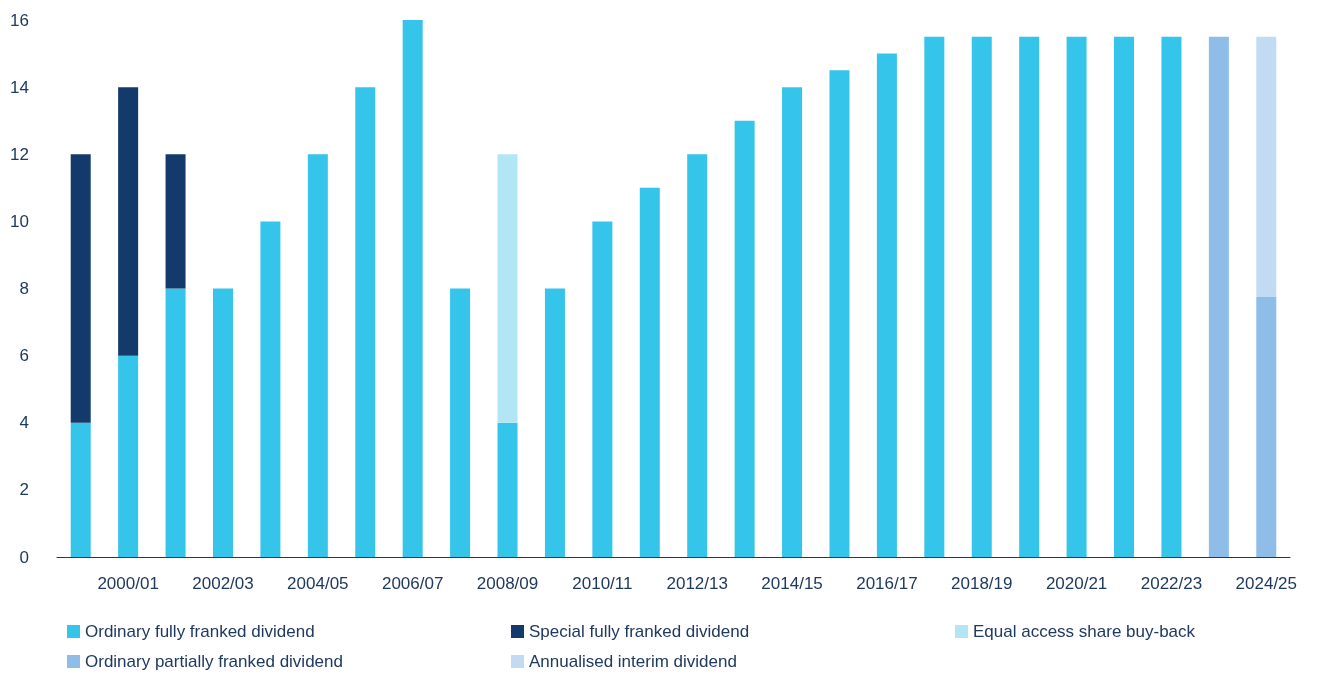  Describe the element at coordinates (19, 87) in the screenshot. I see `y-tick-label: 14` at that location.